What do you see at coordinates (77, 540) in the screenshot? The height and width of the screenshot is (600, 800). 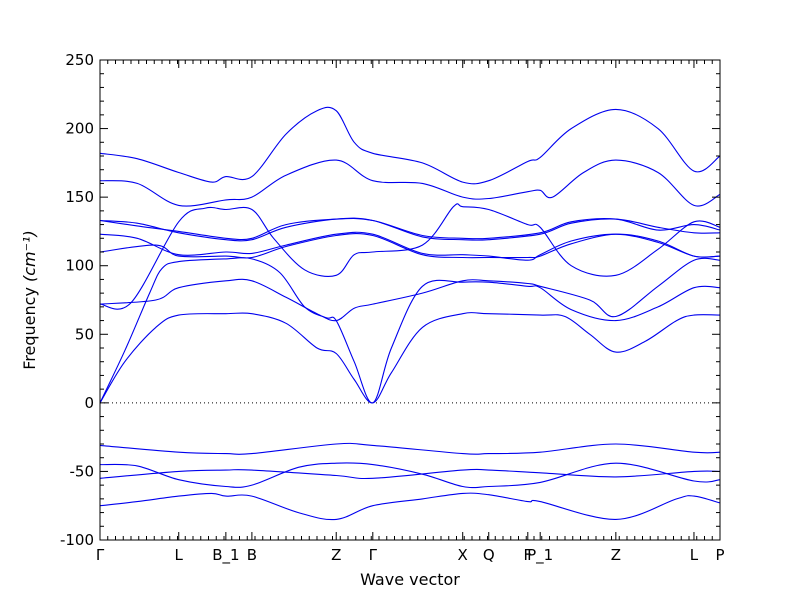 I see `y-tick-label: -100` at bounding box center [77, 540].